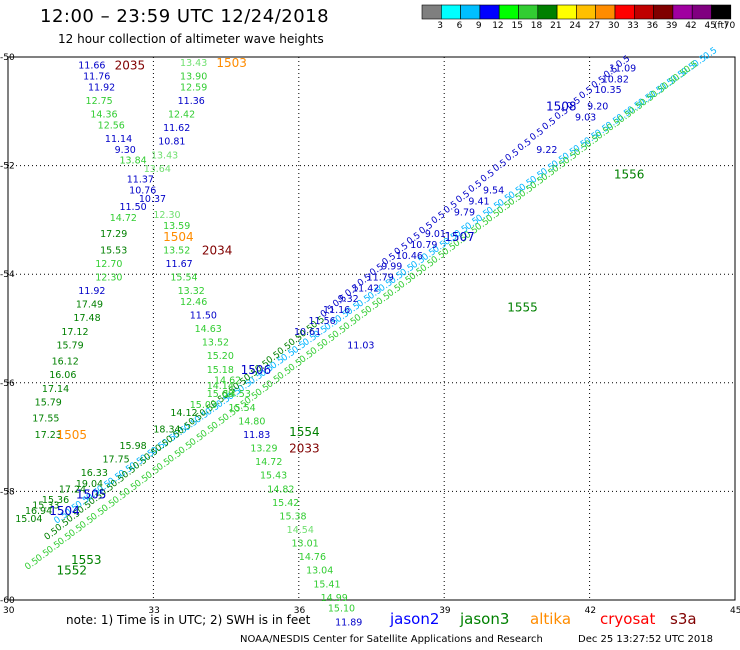  What do you see at coordinates (735, 611) in the screenshot?
I see `longitude-tick-label: 45` at bounding box center [735, 611].